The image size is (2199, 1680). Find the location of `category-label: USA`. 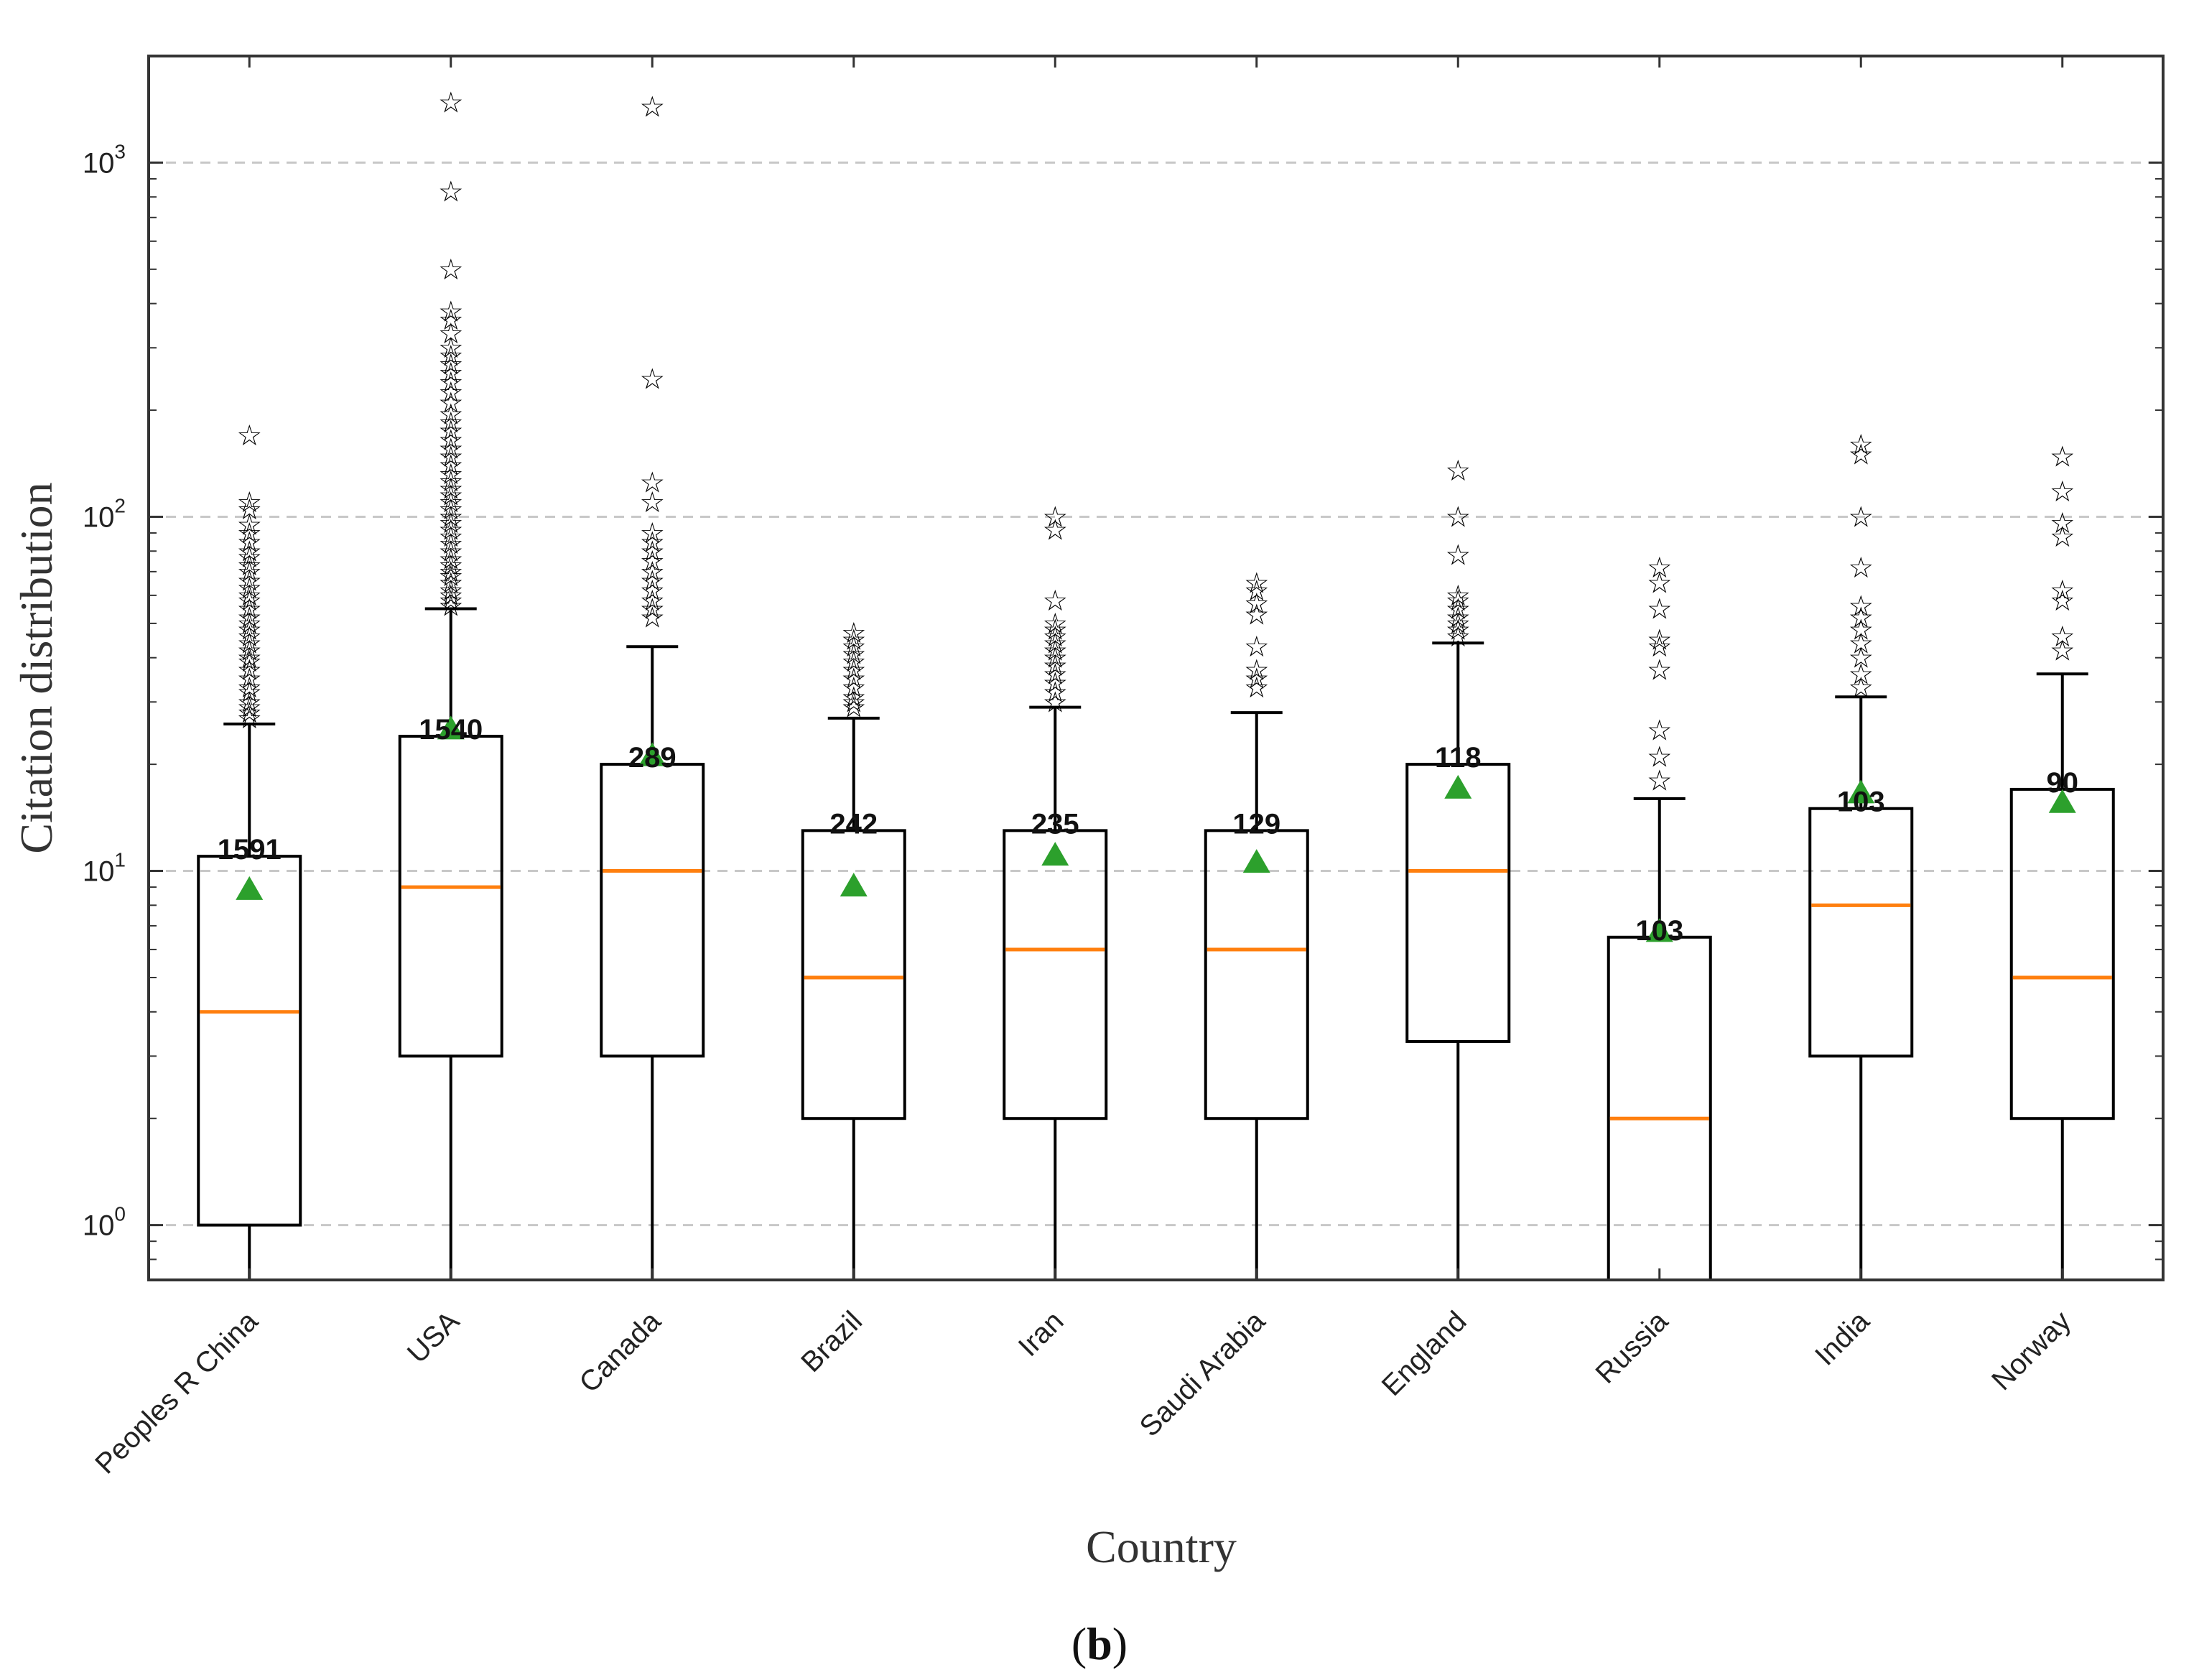

category-label: USA is located at coordinates (433, 1337).